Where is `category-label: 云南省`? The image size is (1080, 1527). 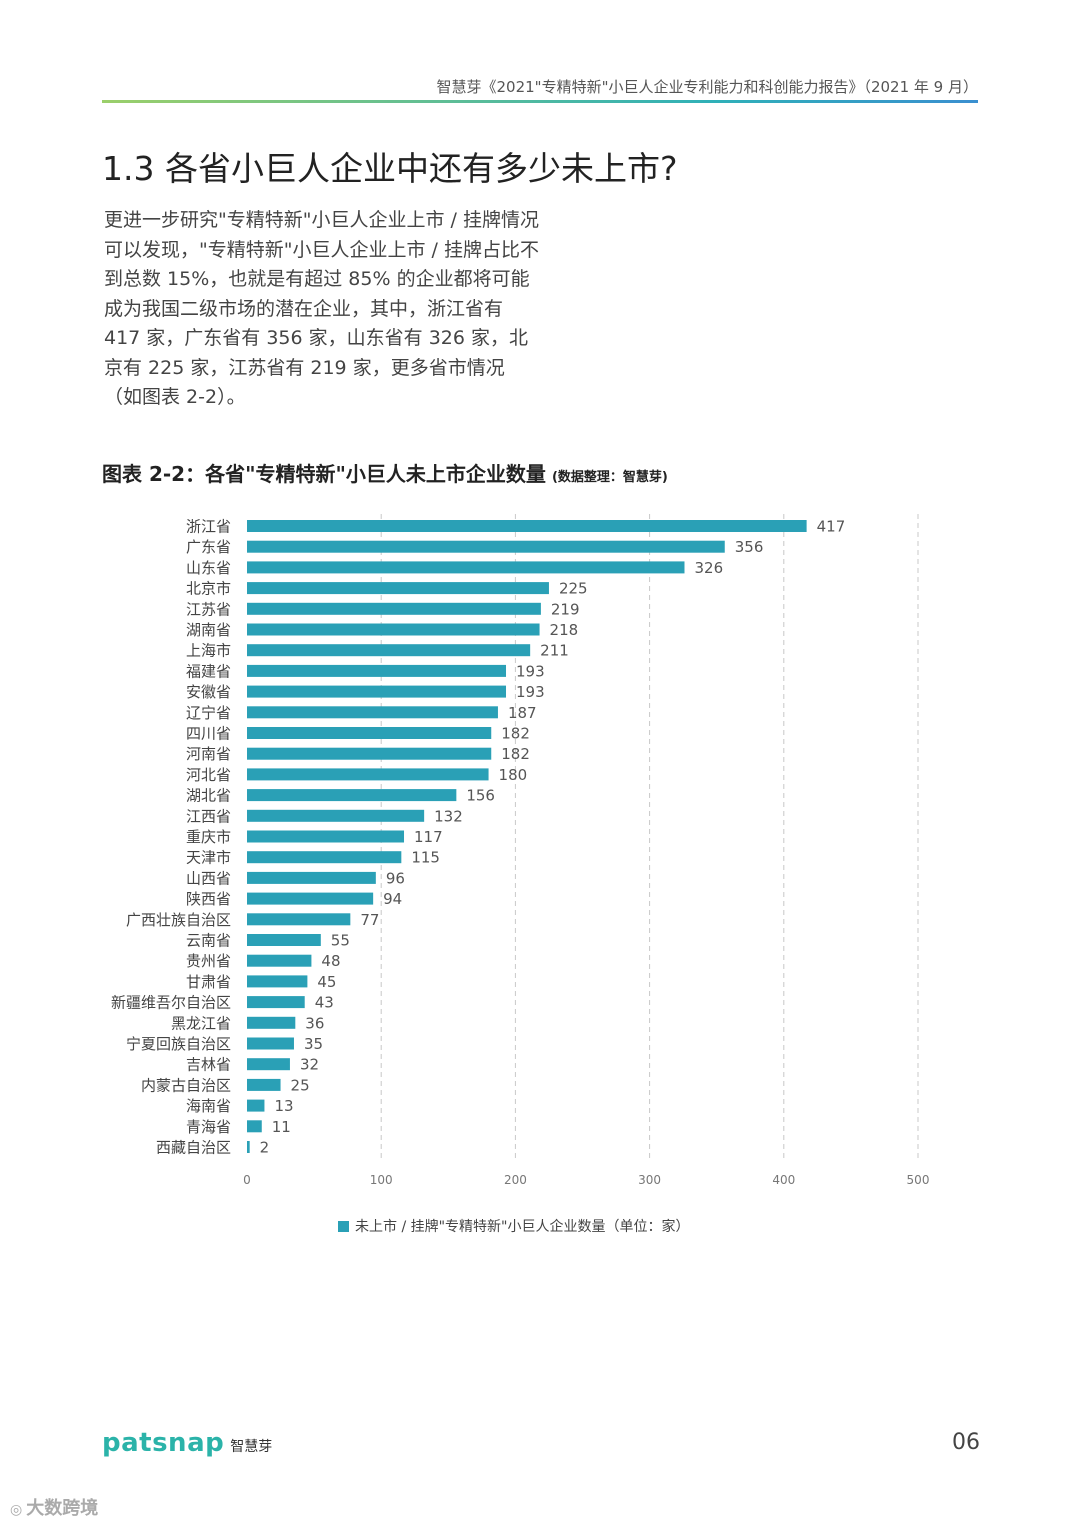 category-label: 云南省 is located at coordinates (208, 941).